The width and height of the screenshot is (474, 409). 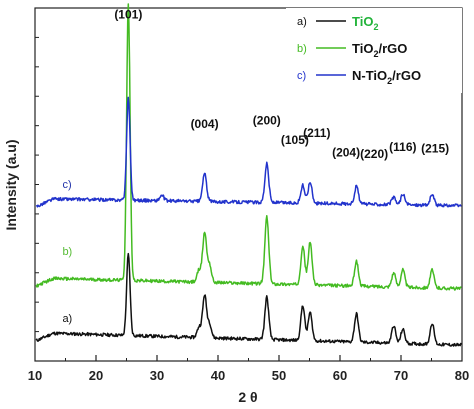 What do you see at coordinates (279, 375) in the screenshot?
I see `x-tick-label: 50` at bounding box center [279, 375].